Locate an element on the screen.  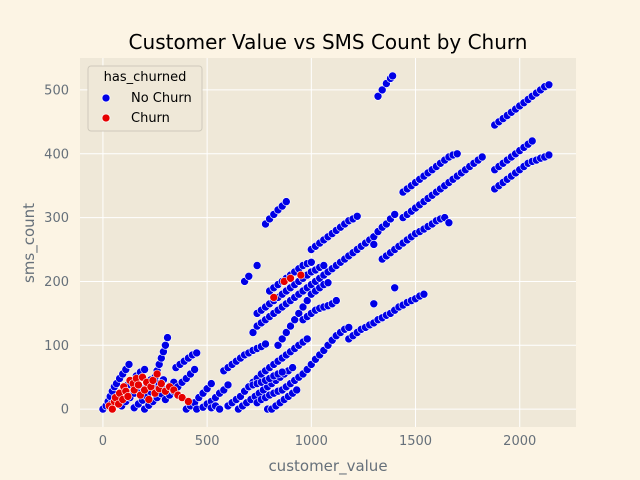
legend-box is located at coordinates (145, 98).